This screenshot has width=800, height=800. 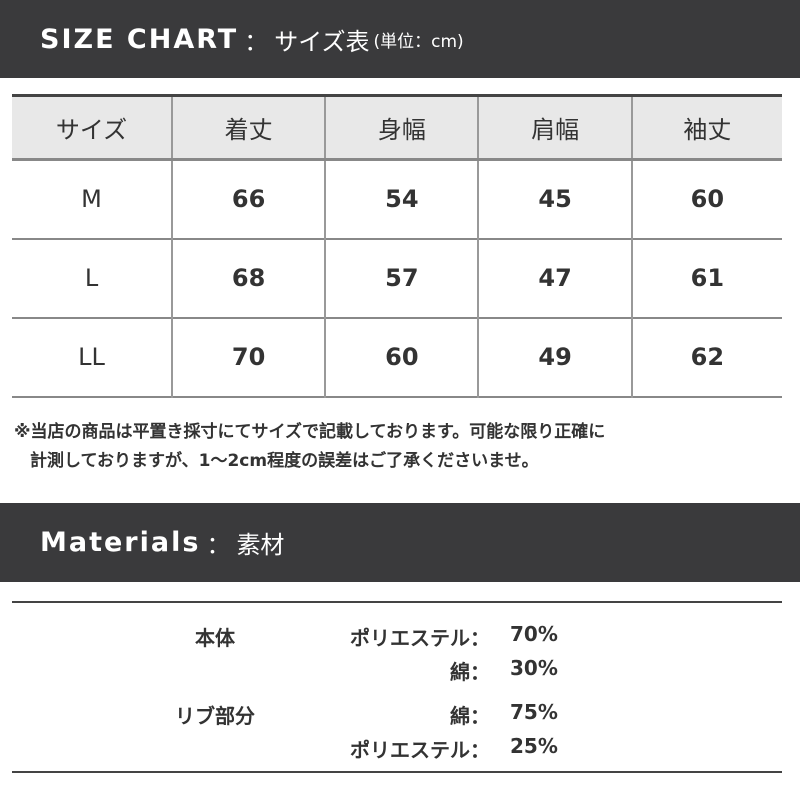 What do you see at coordinates (401, 199) in the screenshot?
I see `value-cell: 54` at bounding box center [401, 199].